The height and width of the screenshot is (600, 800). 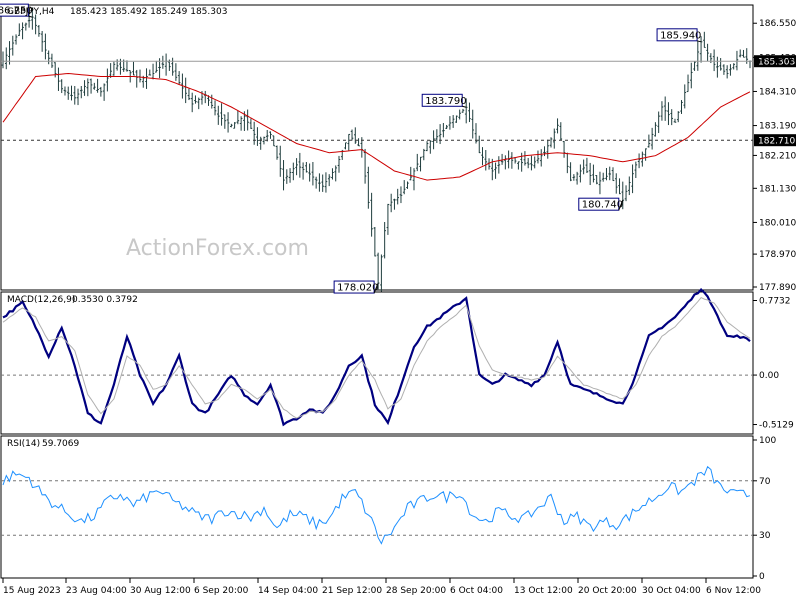 What do you see at coordinates (777, 223) in the screenshot?
I see `price-y-tick-label: 180.010` at bounding box center [777, 223].